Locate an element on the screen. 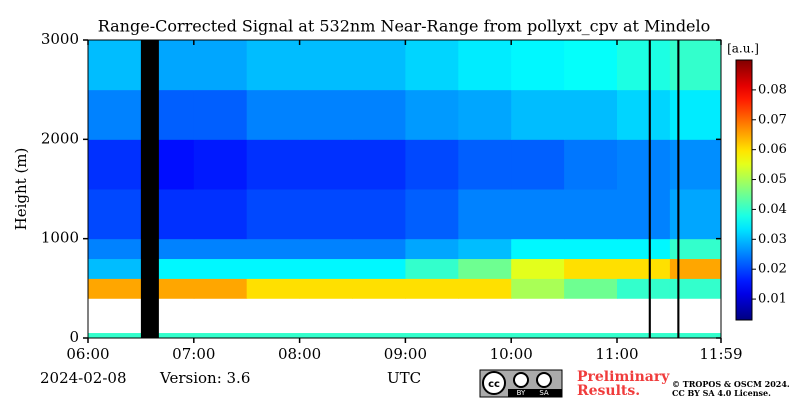  by-text: BY is located at coordinates (521, 393).